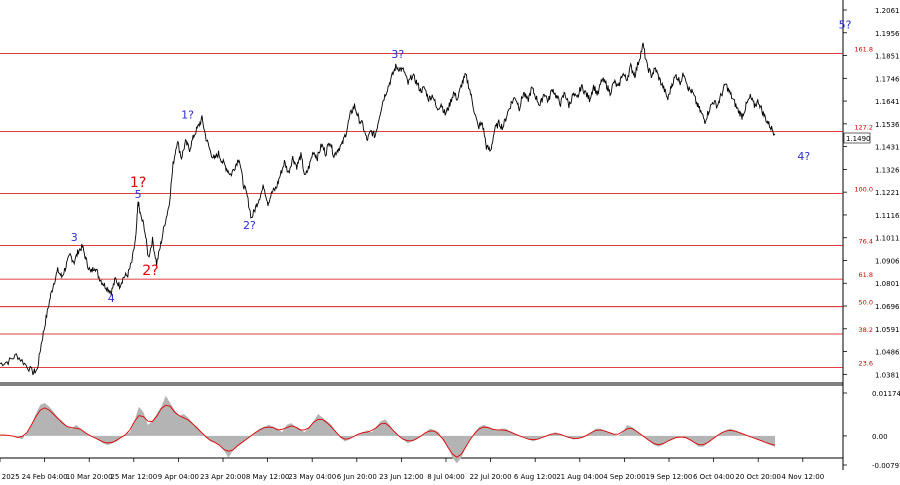 This screenshot has width=900, height=485. Describe the element at coordinates (111, 298) in the screenshot. I see `wave-label-1: 4` at that location.